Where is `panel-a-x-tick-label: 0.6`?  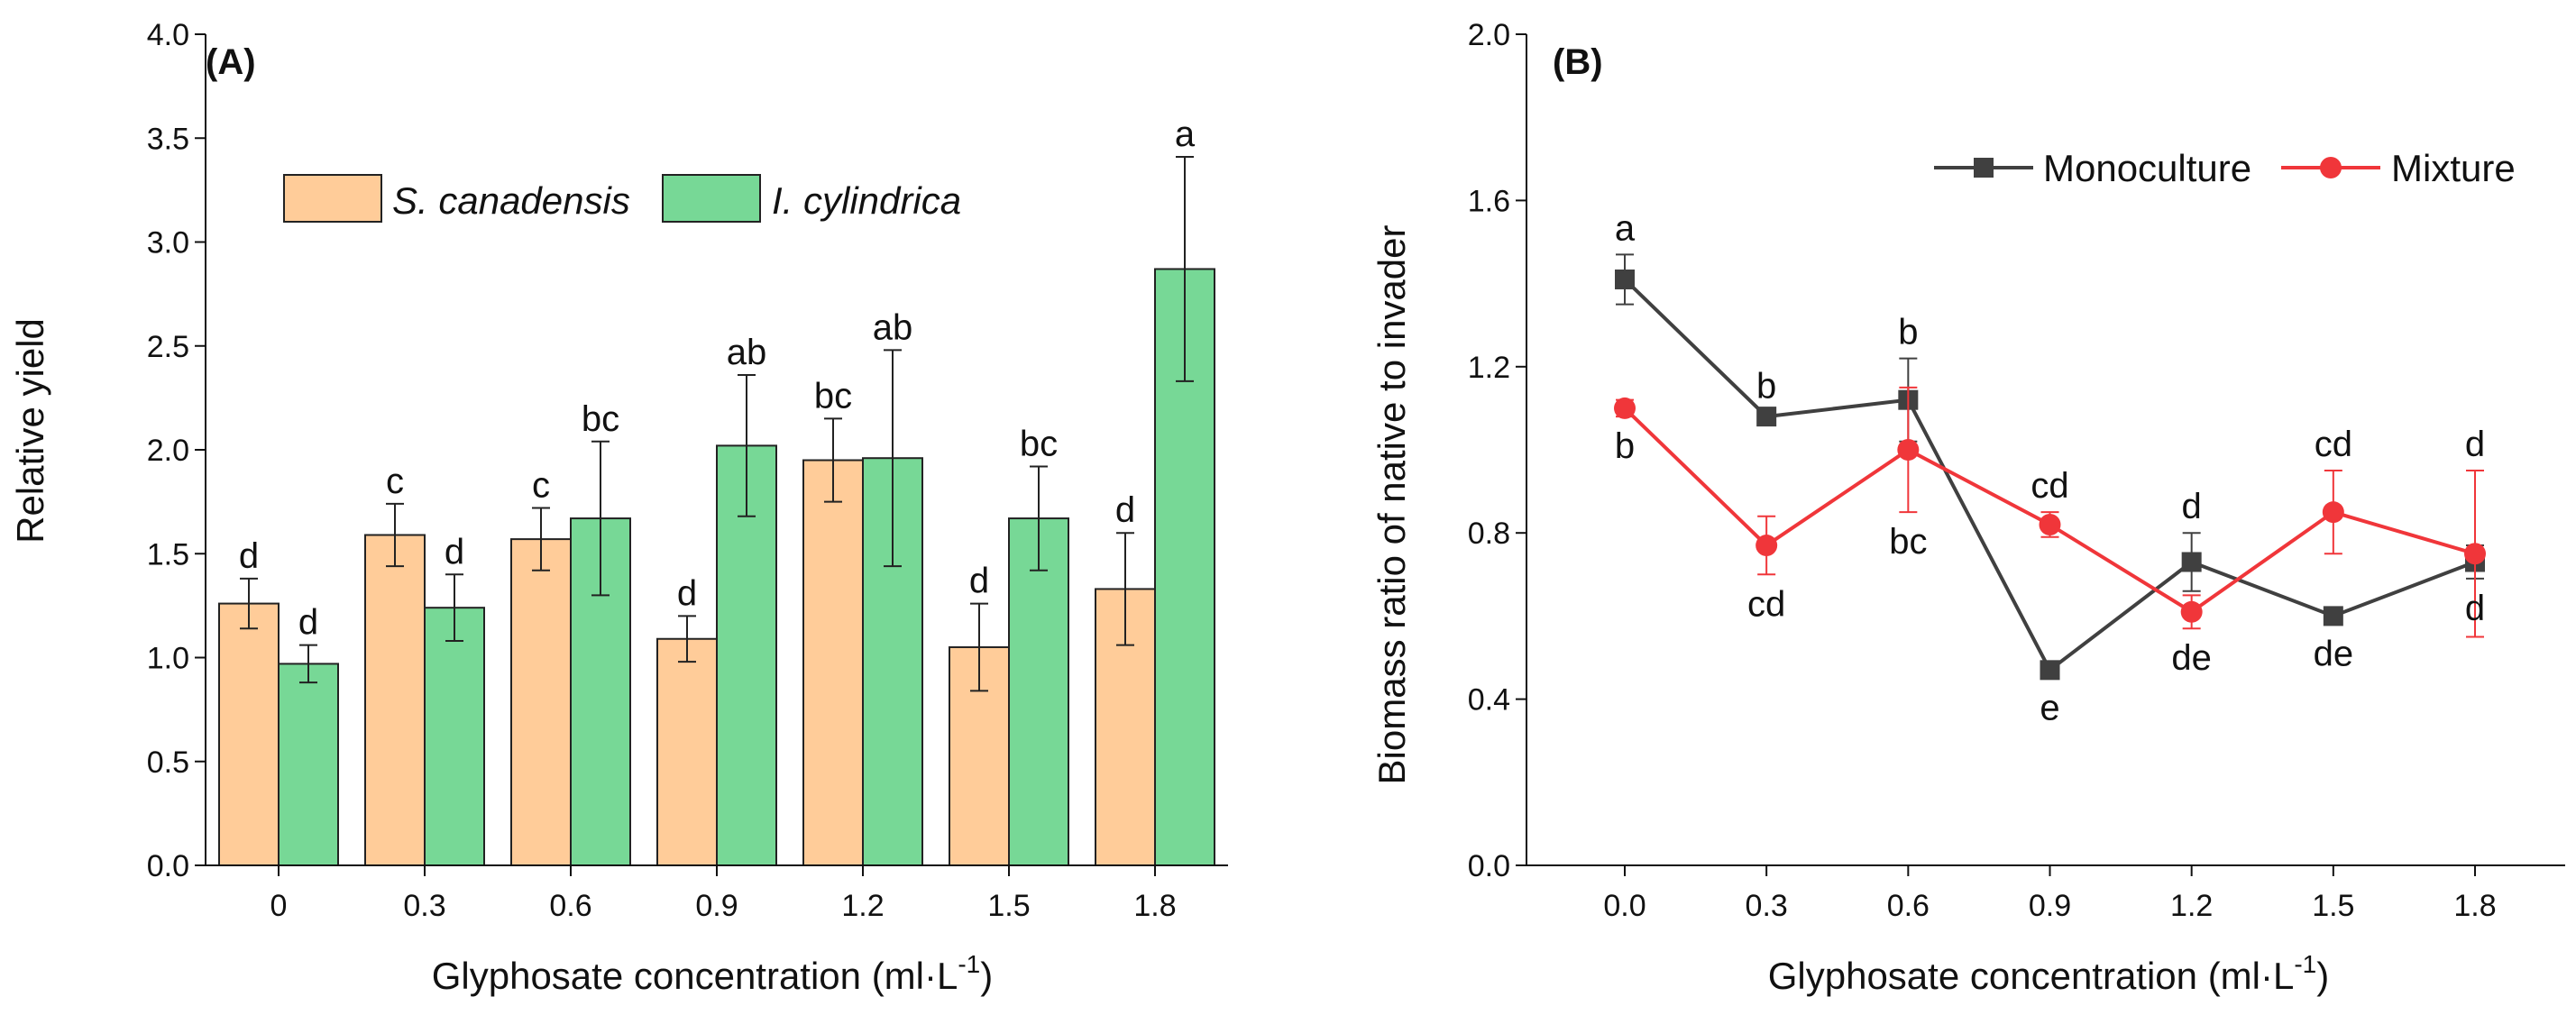
panel-a-x-tick-label: 0.6 is located at coordinates (570, 906).